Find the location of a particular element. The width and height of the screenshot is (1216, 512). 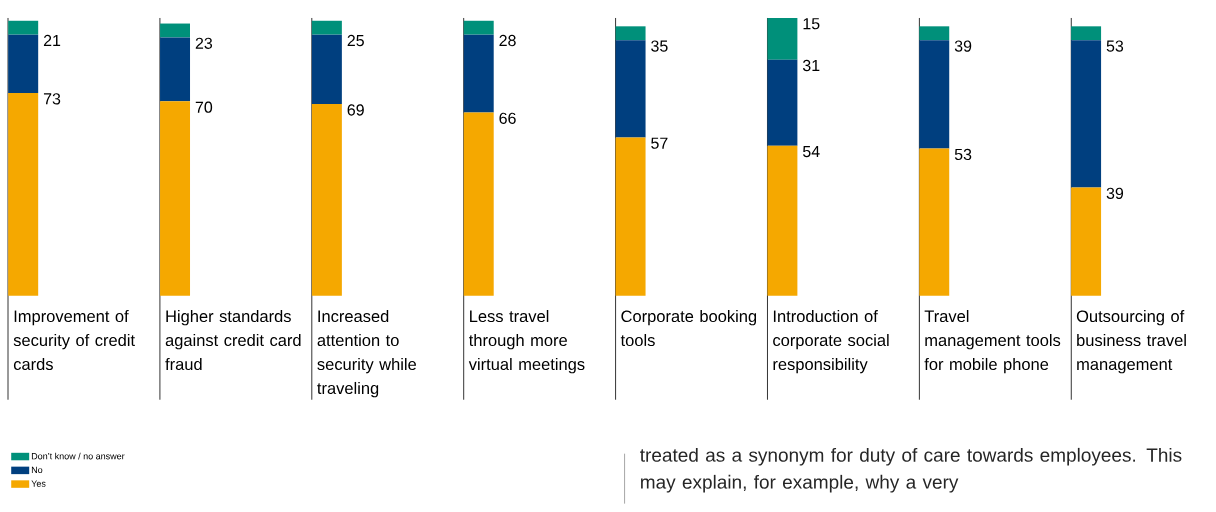

legend-label: No is located at coordinates (37, 470).